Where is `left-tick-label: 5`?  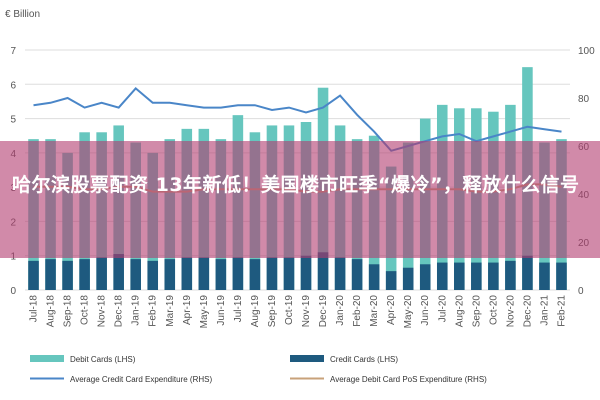
left-tick-label: 5 is located at coordinates (13, 120).